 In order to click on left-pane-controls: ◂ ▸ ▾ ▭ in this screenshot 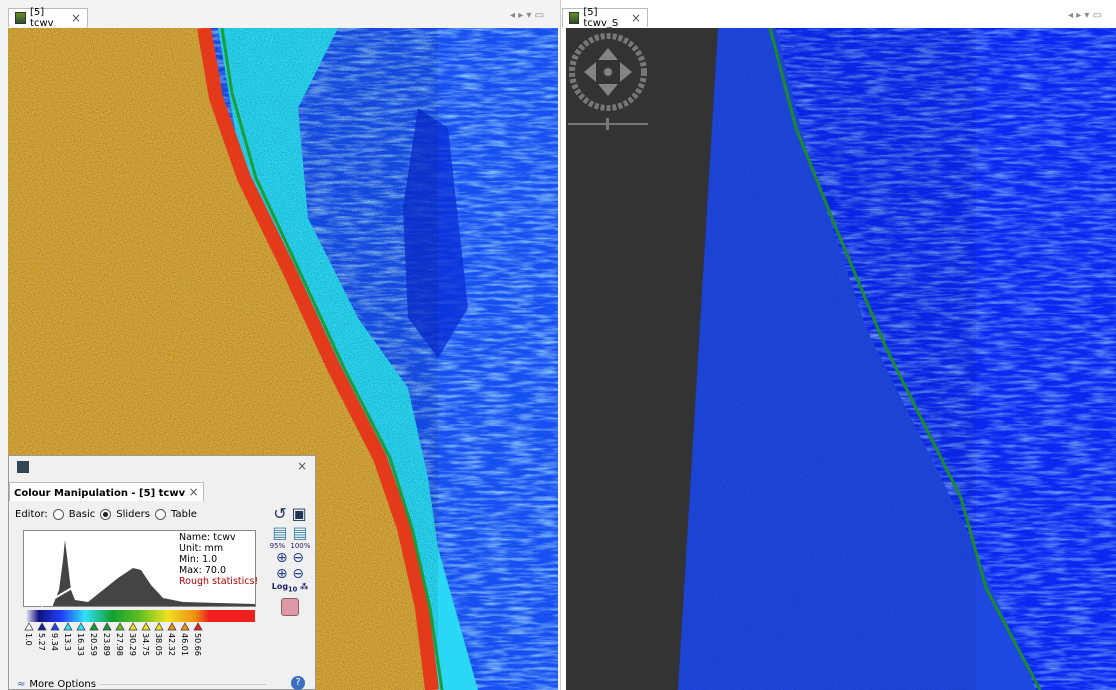, I will do `click(527, 15)`.